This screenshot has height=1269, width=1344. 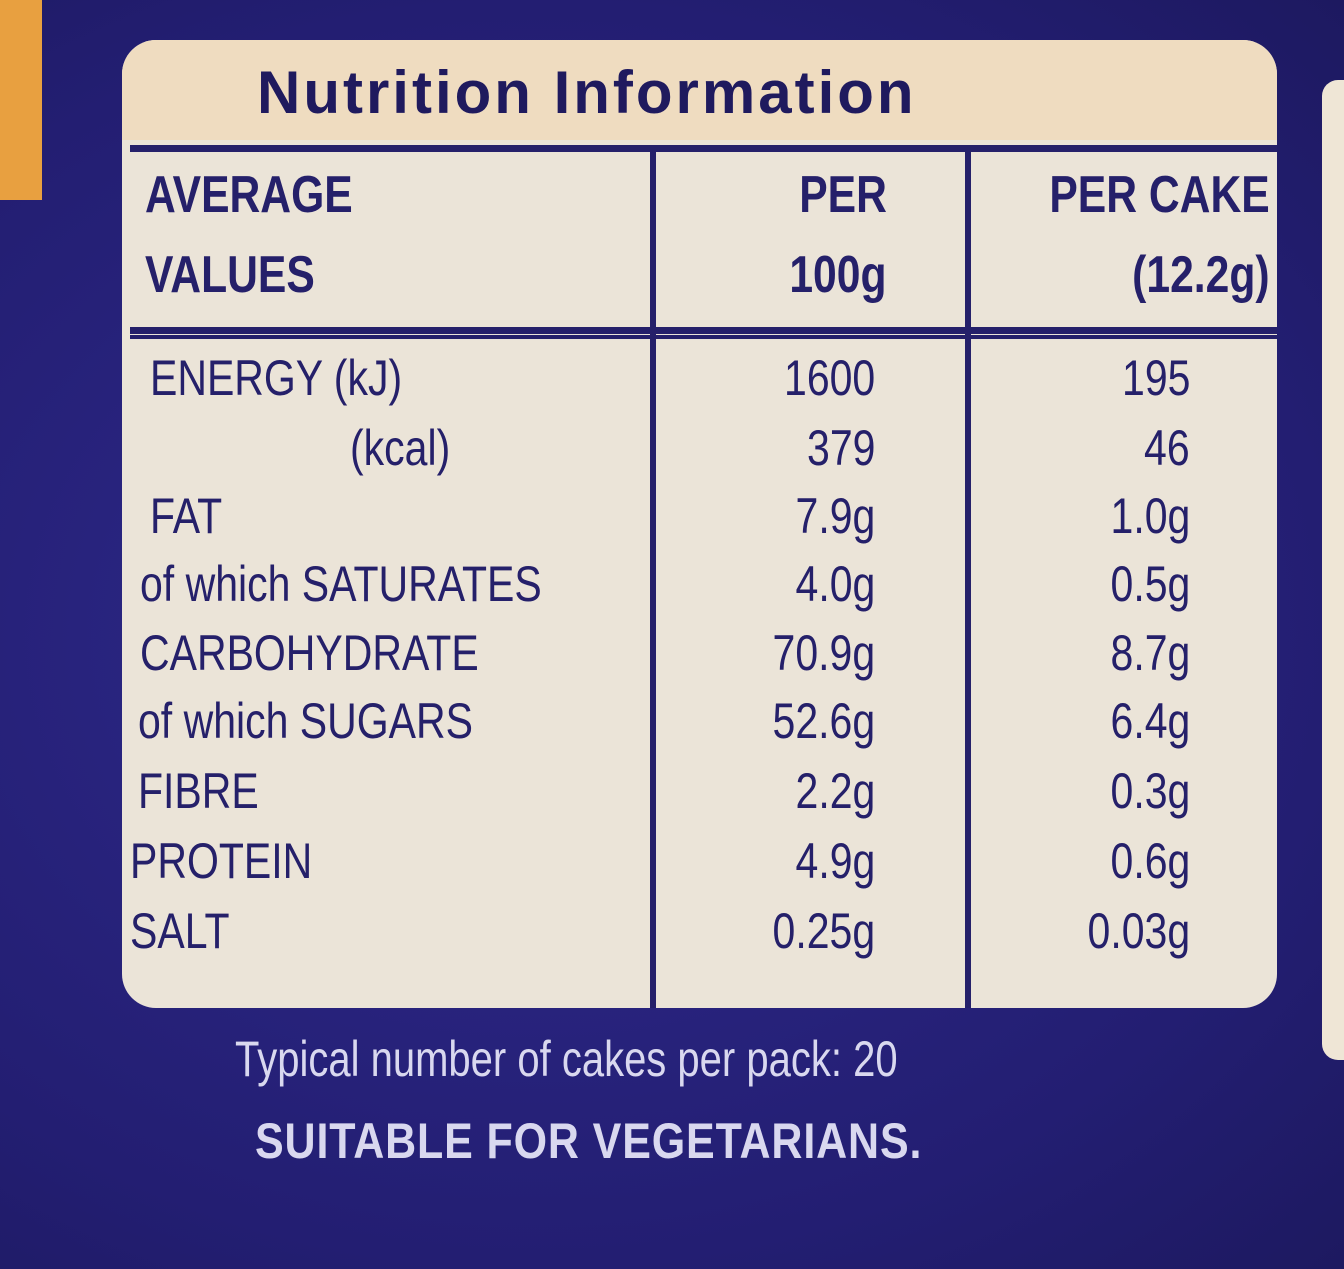 I want to click on header-label: PER, so click(x=843, y=195).